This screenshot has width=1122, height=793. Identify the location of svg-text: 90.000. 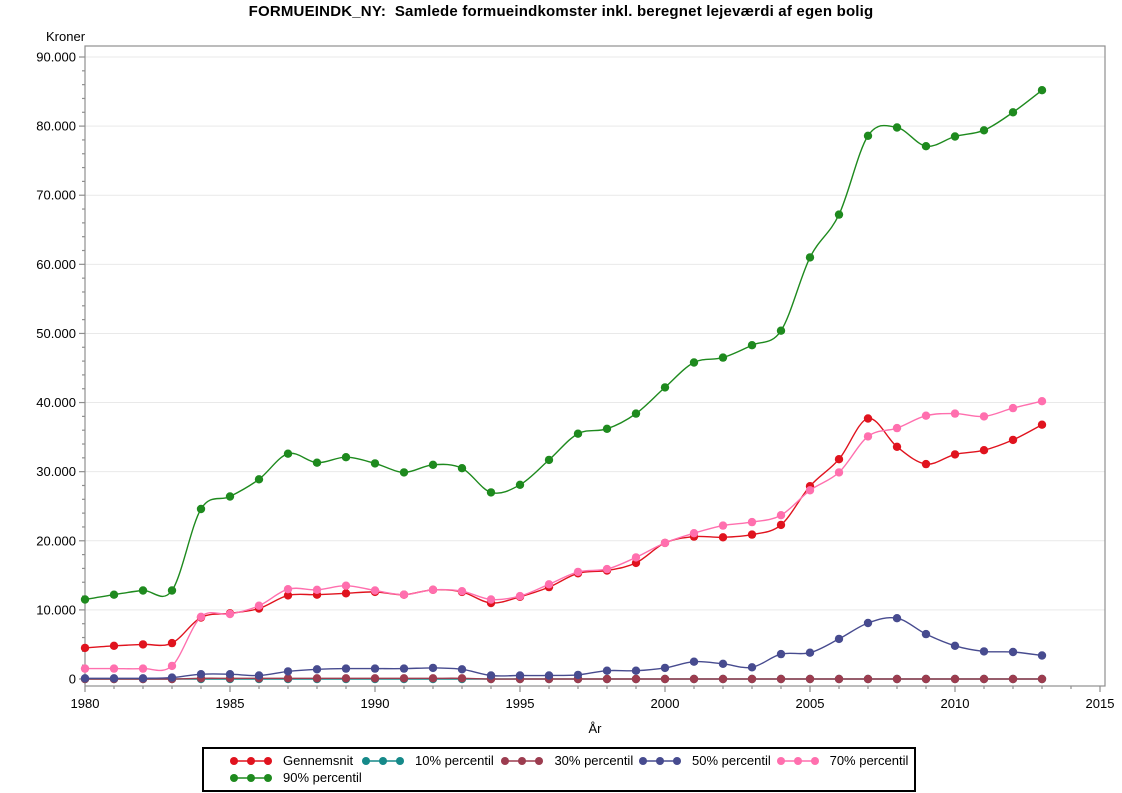
(56, 57).